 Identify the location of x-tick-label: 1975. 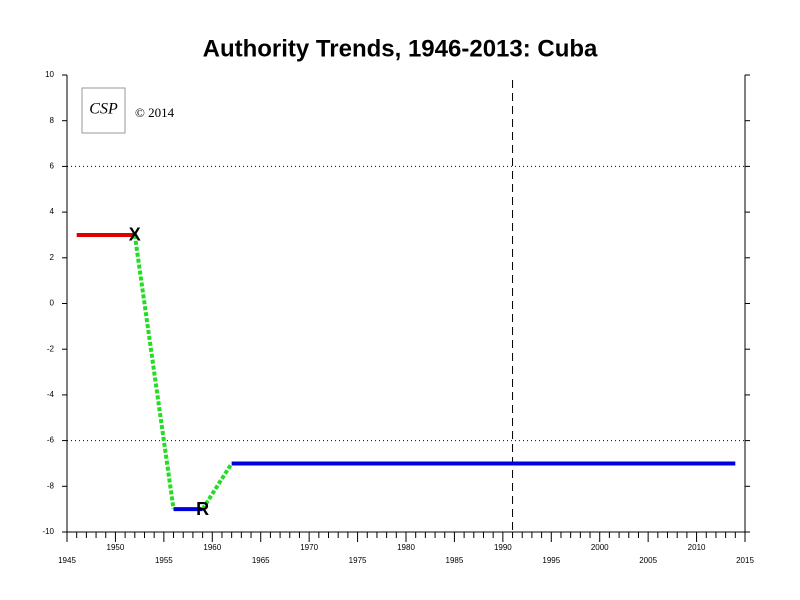
(358, 560).